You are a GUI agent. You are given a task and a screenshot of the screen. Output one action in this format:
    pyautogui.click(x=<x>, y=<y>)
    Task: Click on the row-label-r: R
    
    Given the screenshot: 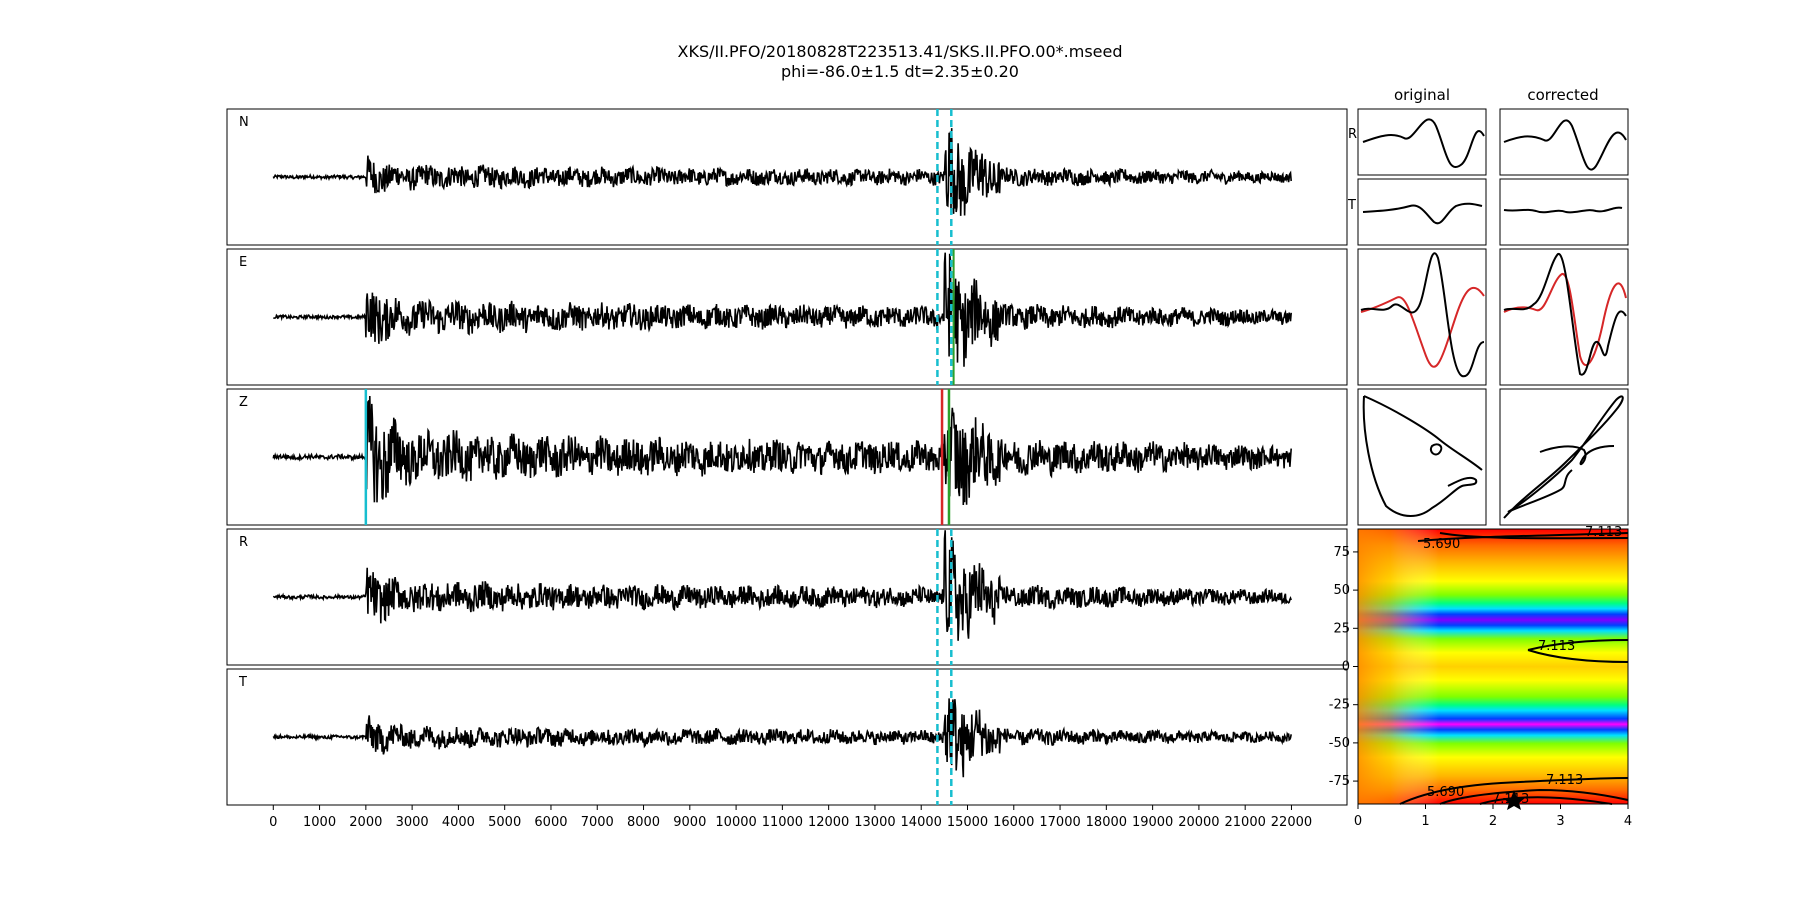 What is the action you would take?
    pyautogui.click(x=1352, y=134)
    